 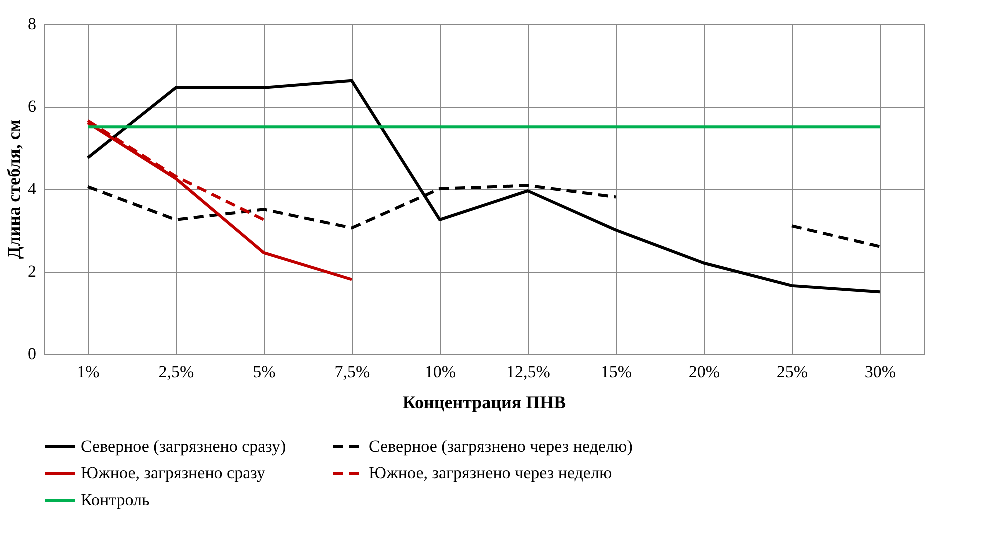 What do you see at coordinates (704, 372) in the screenshot?
I see `x-tick-label: 20%` at bounding box center [704, 372].